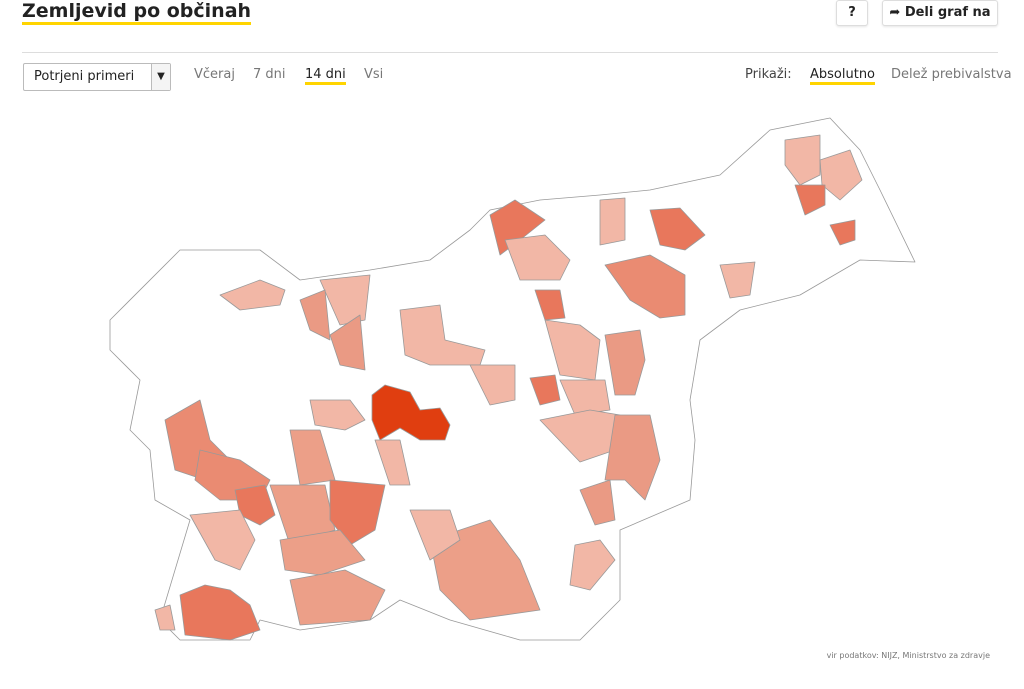  What do you see at coordinates (947, 12) in the screenshot?
I see `share-label: Deli graf na` at bounding box center [947, 12].